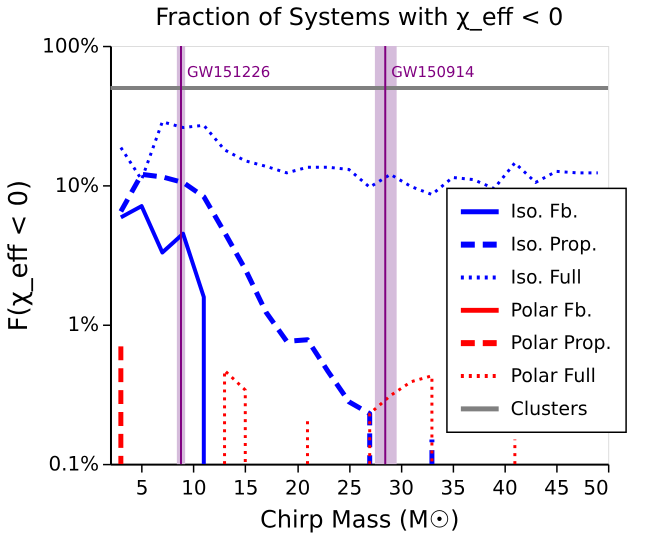 The height and width of the screenshot is (535, 647). What do you see at coordinates (557, 488) in the screenshot?
I see `x-tick-label: 45` at bounding box center [557, 488].